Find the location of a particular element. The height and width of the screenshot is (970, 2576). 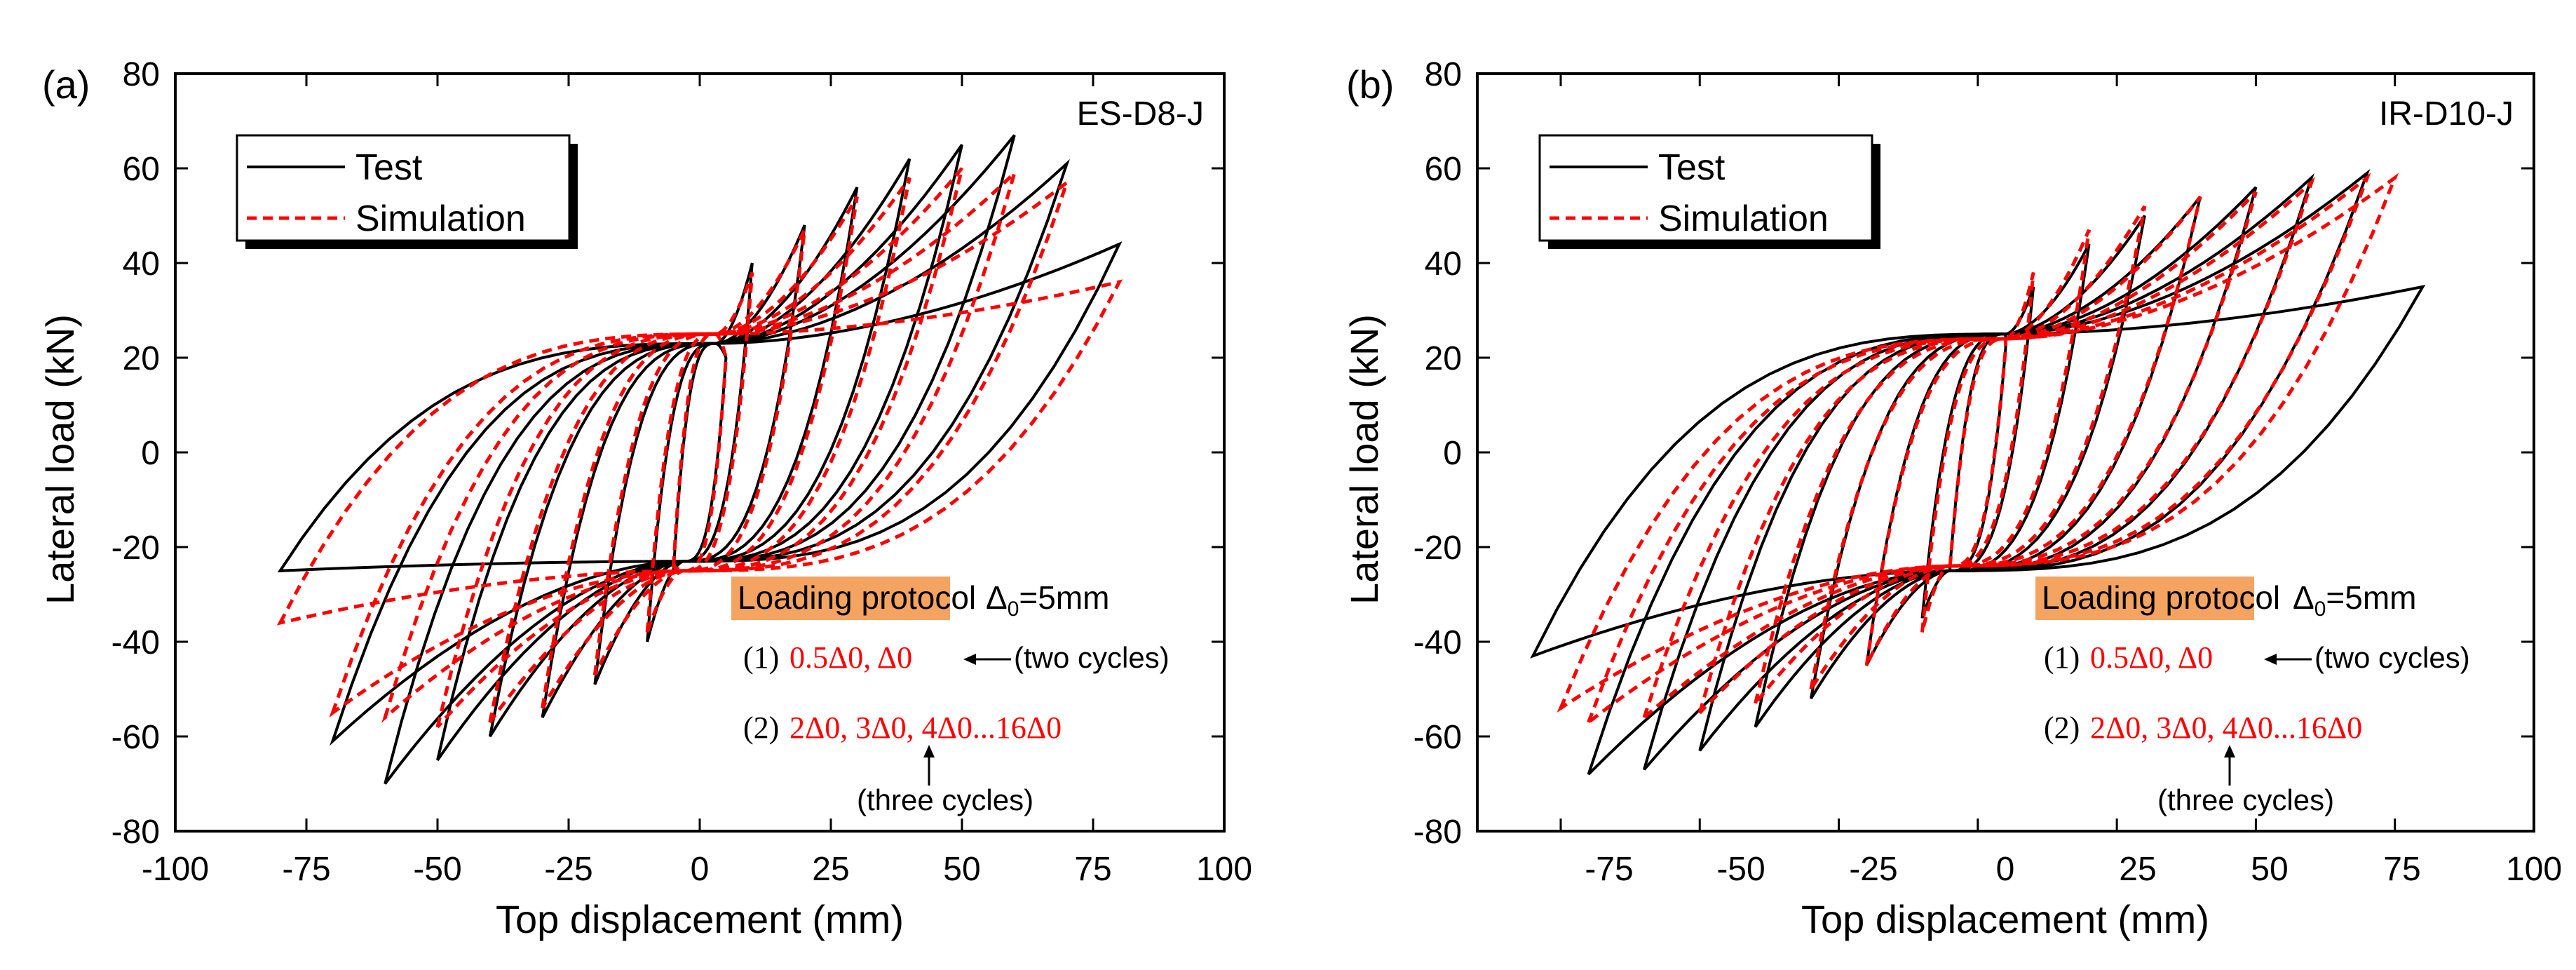

legend-label-simulation: Simulation is located at coordinates (1744, 218).